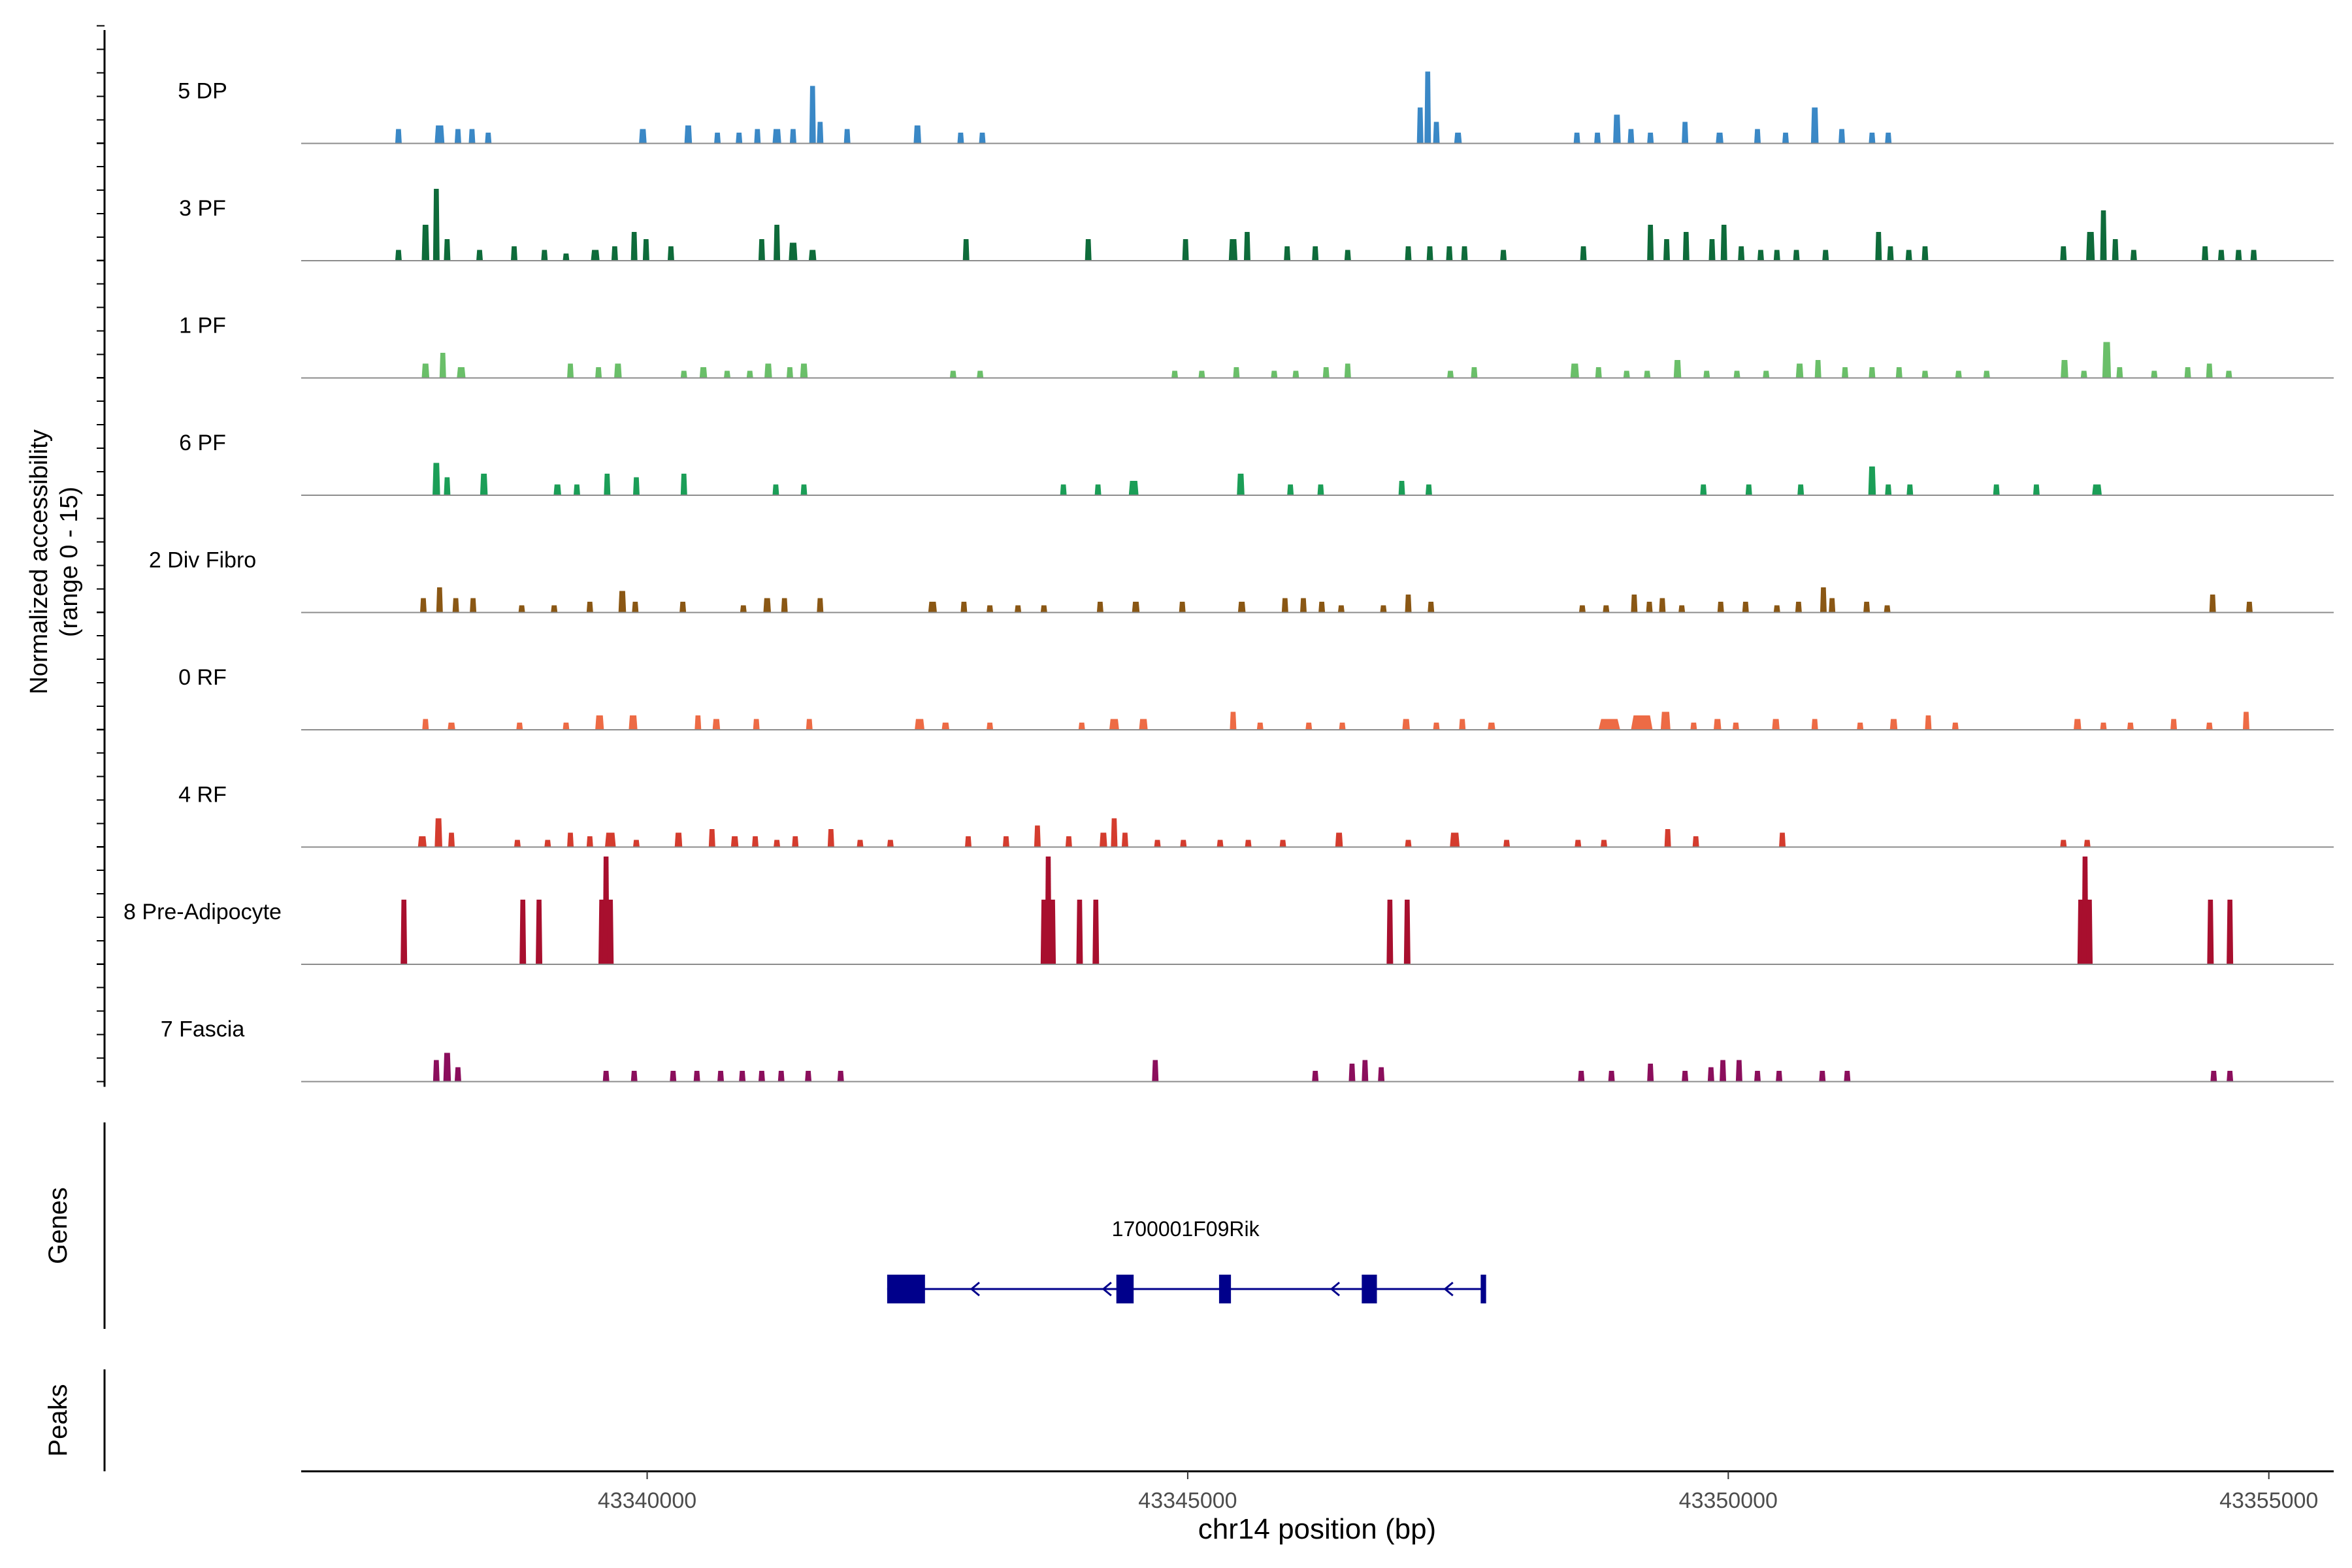  What do you see at coordinates (202, 326) in the screenshot?
I see `track-label: 1 PF` at bounding box center [202, 326].